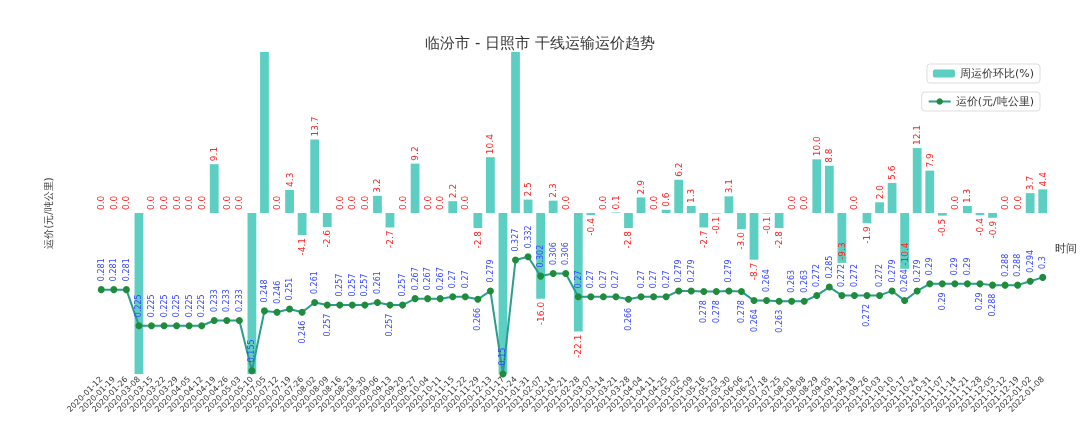 The image size is (1080, 432). What do you see at coordinates (867, 315) in the screenshot?
I see `data-label: 0.272` at bounding box center [867, 315].